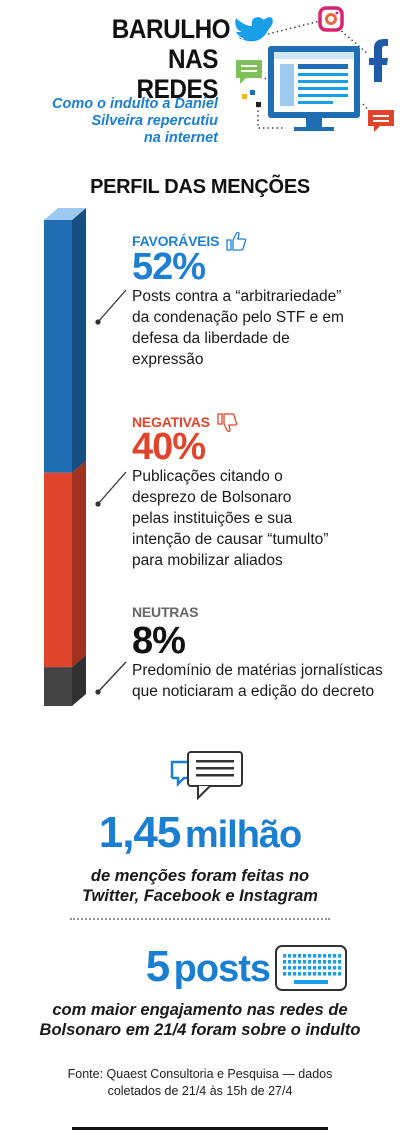  I want to click on description-line: desprezo de Bolsonaro, so click(212, 497).